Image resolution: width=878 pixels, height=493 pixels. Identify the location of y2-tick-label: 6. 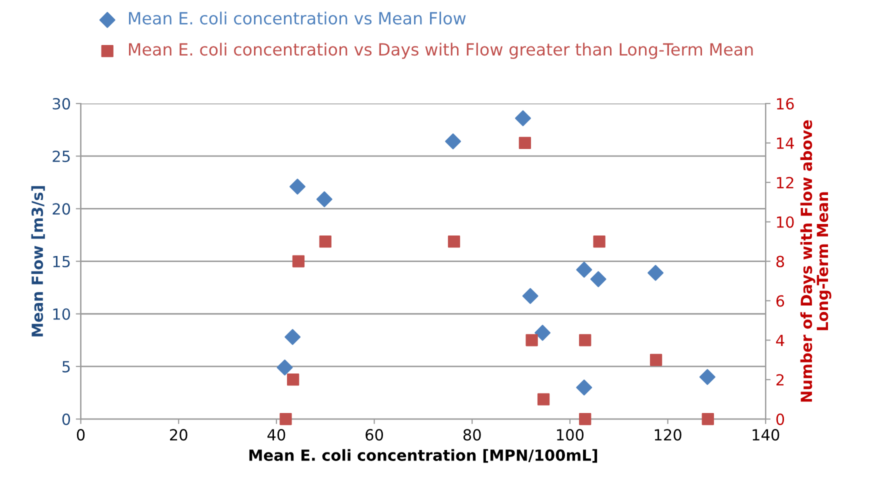
(780, 301).